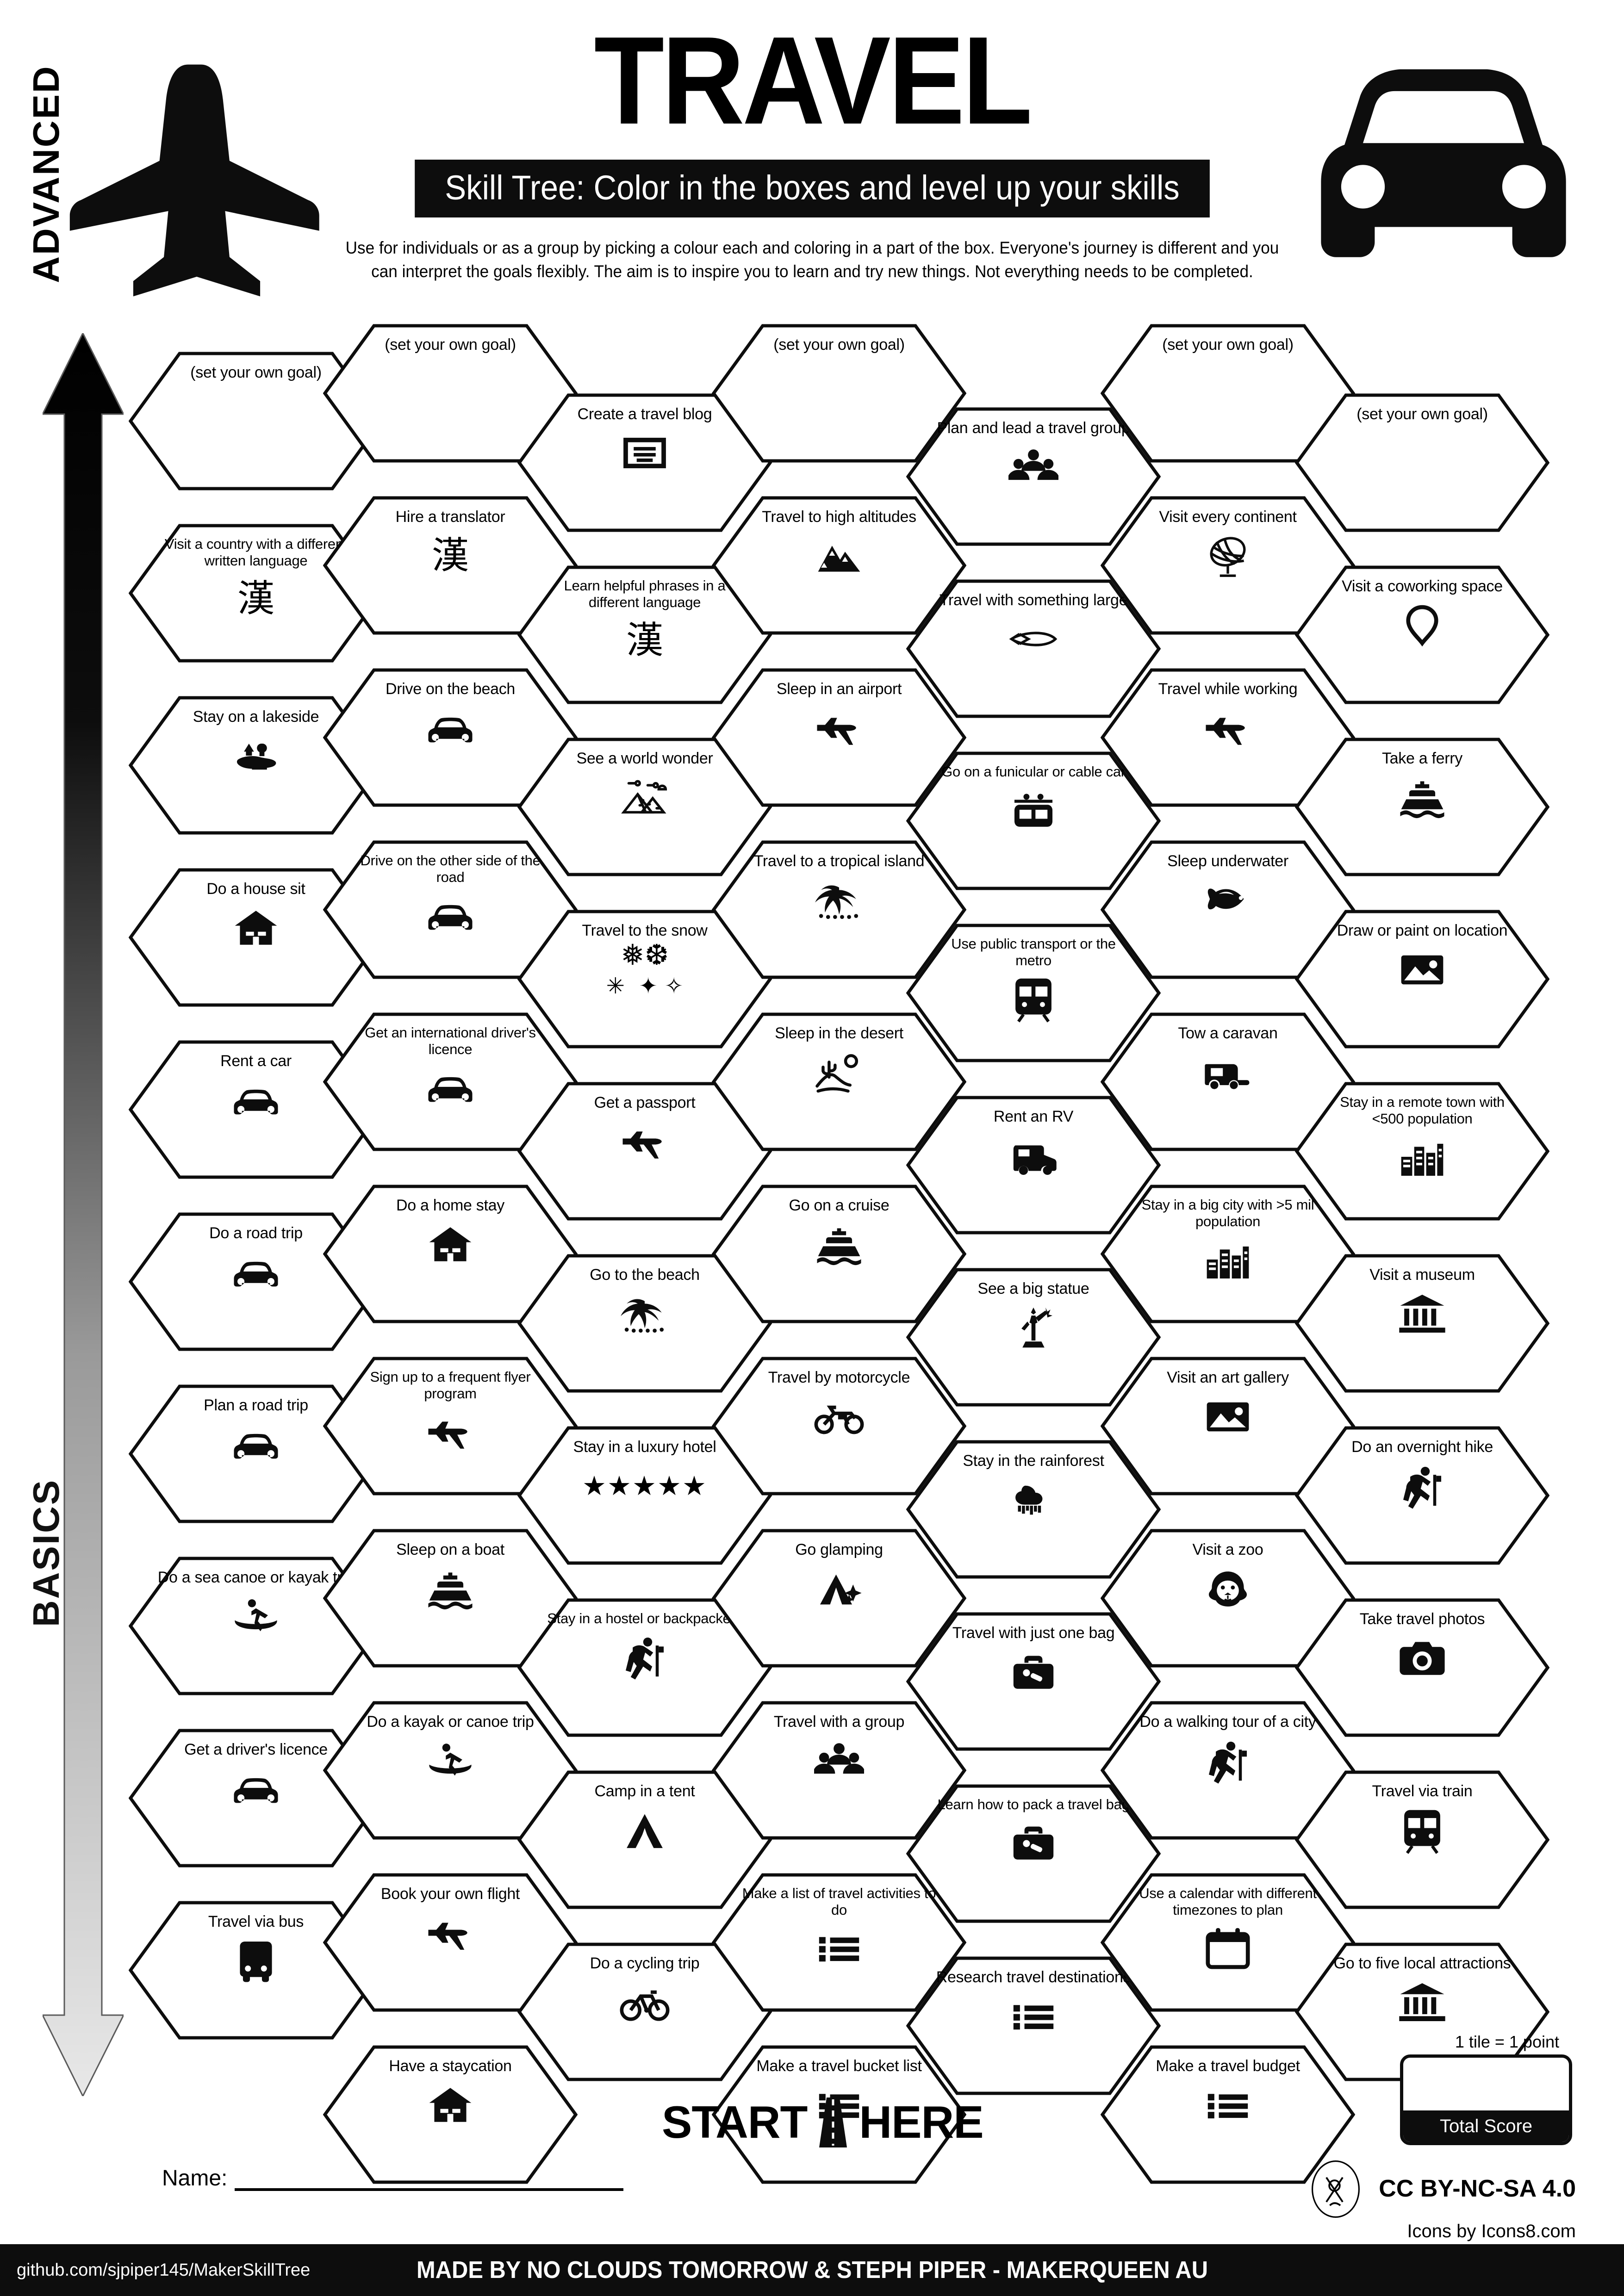 The height and width of the screenshot is (2296, 1624). Describe the element at coordinates (1228, 2066) in the screenshot. I see `skill-tile-label: Make a travel budget` at that location.